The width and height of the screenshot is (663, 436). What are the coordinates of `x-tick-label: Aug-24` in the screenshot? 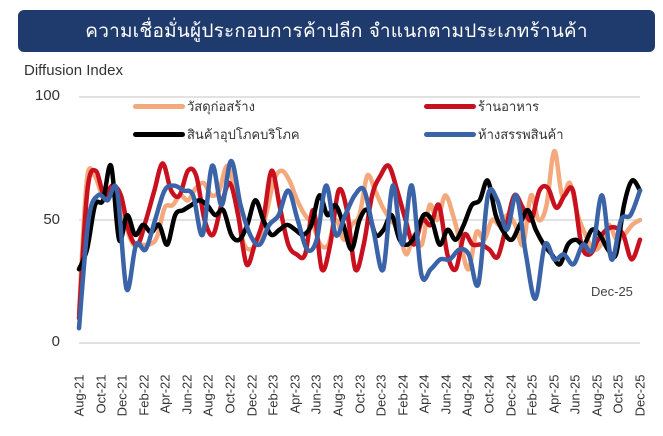 It's located at (467, 395).